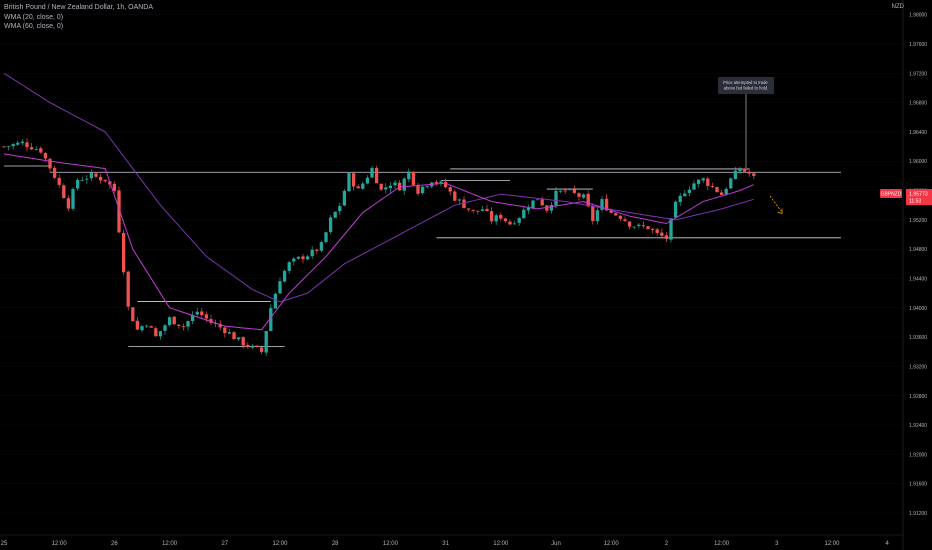 The width and height of the screenshot is (932, 550). I want to click on price-tick-label: 1.95200, so click(918, 221).